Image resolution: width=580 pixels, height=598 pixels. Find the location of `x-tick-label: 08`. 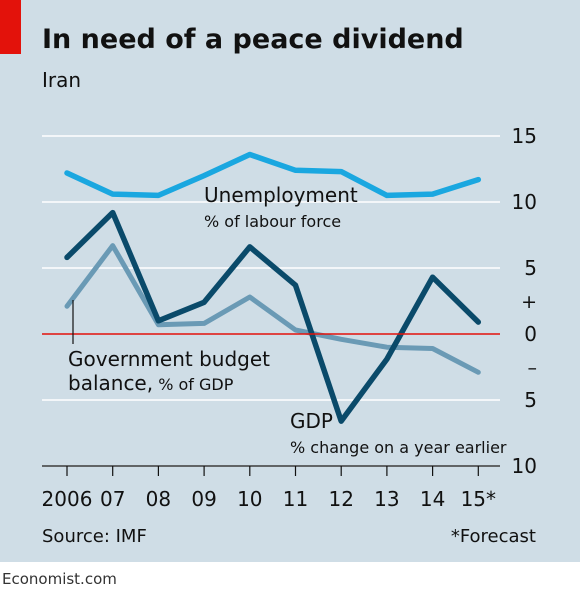

x-tick-label: 08 is located at coordinates (158, 499).